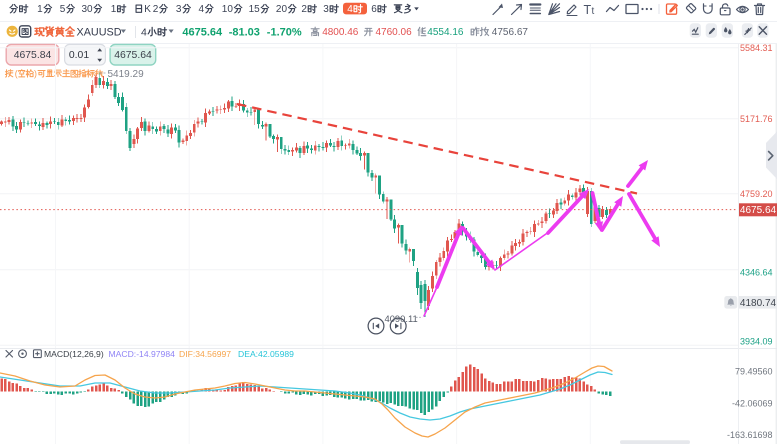  What do you see at coordinates (126, 74) in the screenshot?
I see `svg-text: 5419.29` at bounding box center [126, 74].